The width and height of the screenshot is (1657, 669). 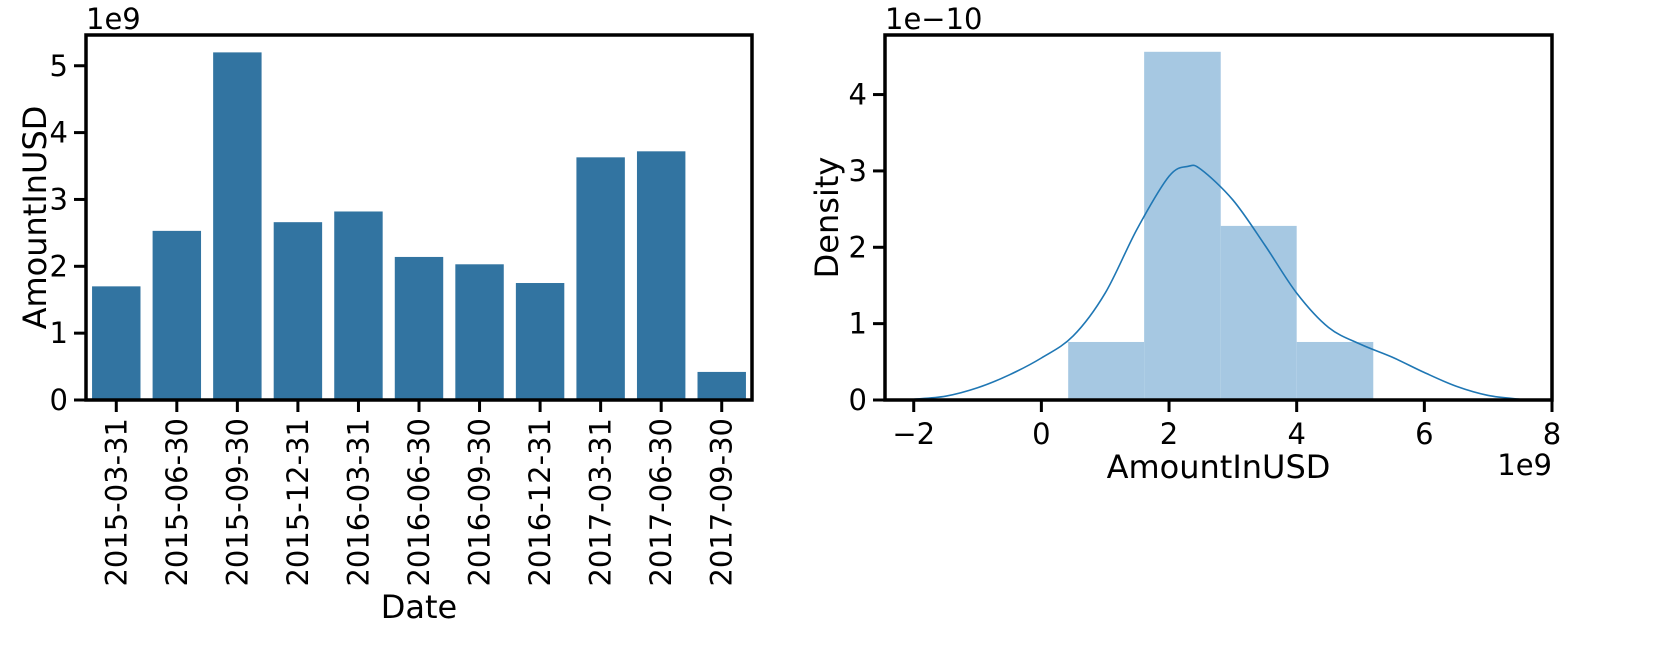 I want to click on hist-y-tick-label: 3, so click(x=858, y=171).